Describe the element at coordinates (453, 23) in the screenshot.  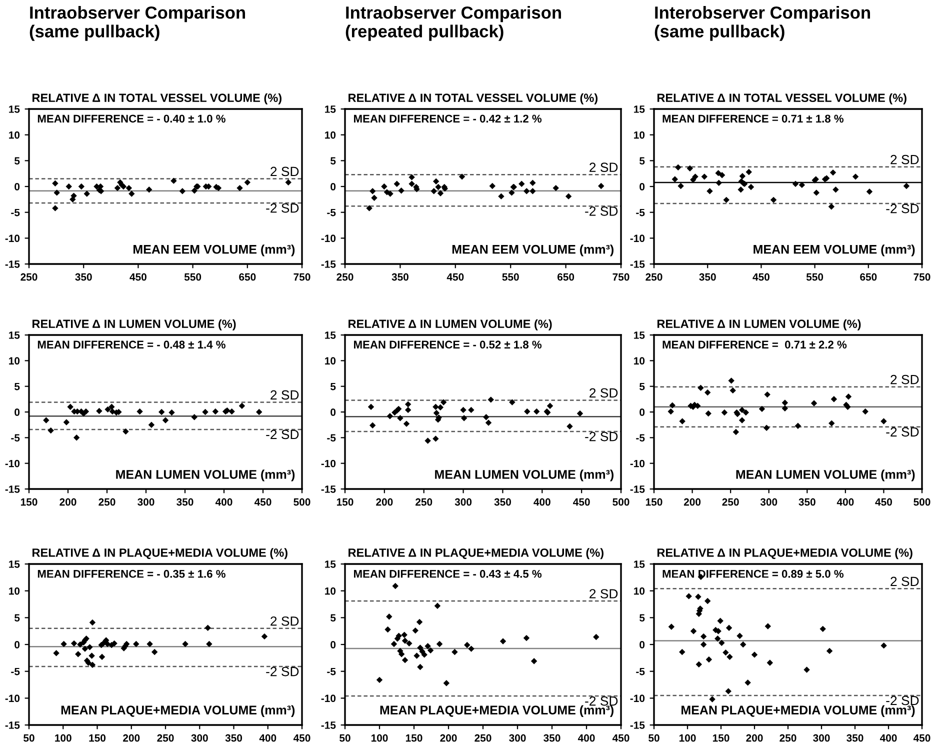
I see `chart-title: Intraobserver Comparison (repeated pullback)` at that location.